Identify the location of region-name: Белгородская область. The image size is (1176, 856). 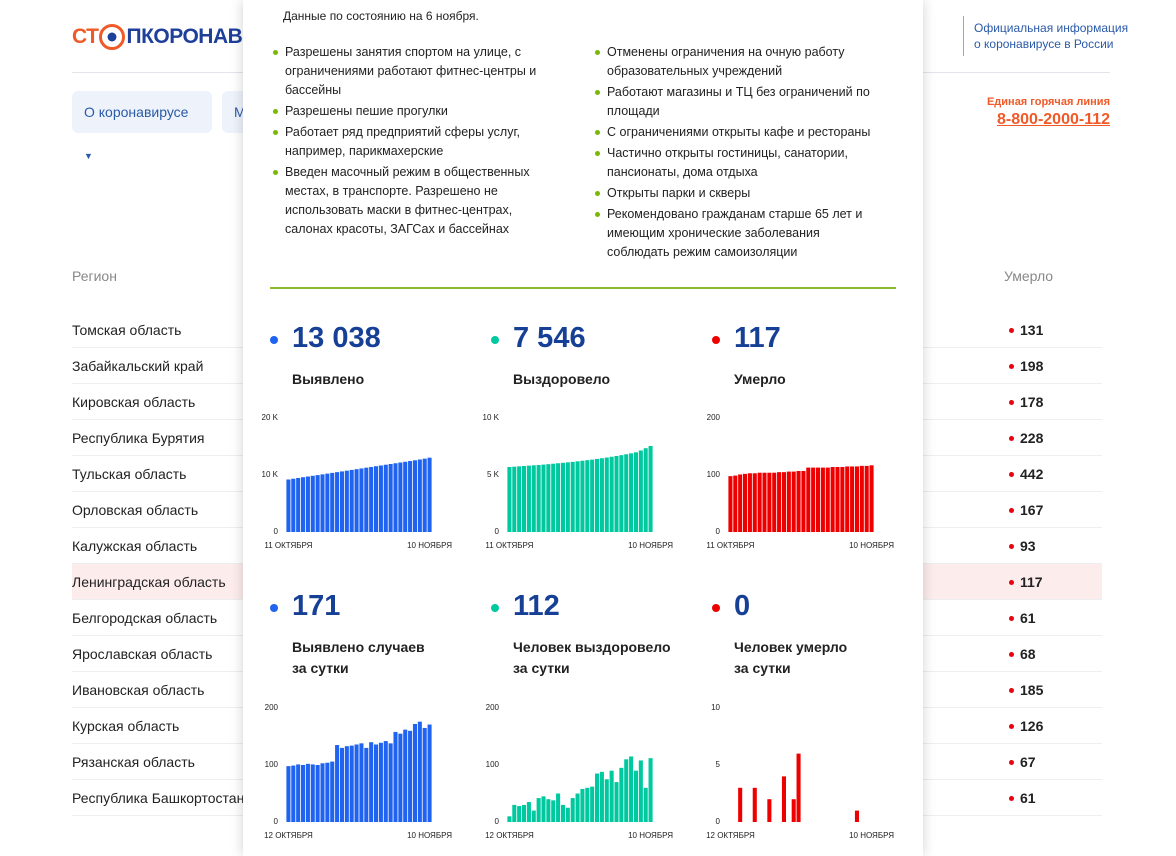
(145, 618).